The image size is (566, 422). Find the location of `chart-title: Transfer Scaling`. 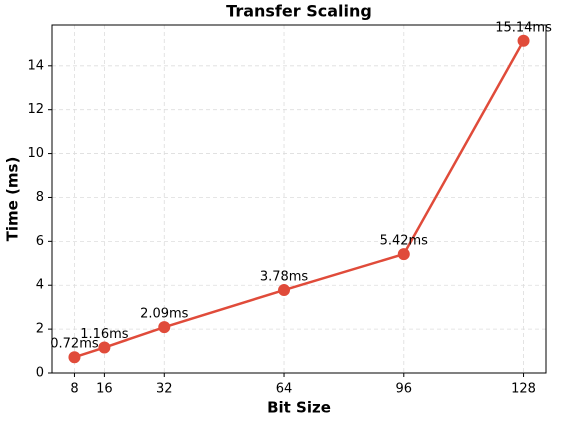

chart-title: Transfer Scaling is located at coordinates (299, 11).